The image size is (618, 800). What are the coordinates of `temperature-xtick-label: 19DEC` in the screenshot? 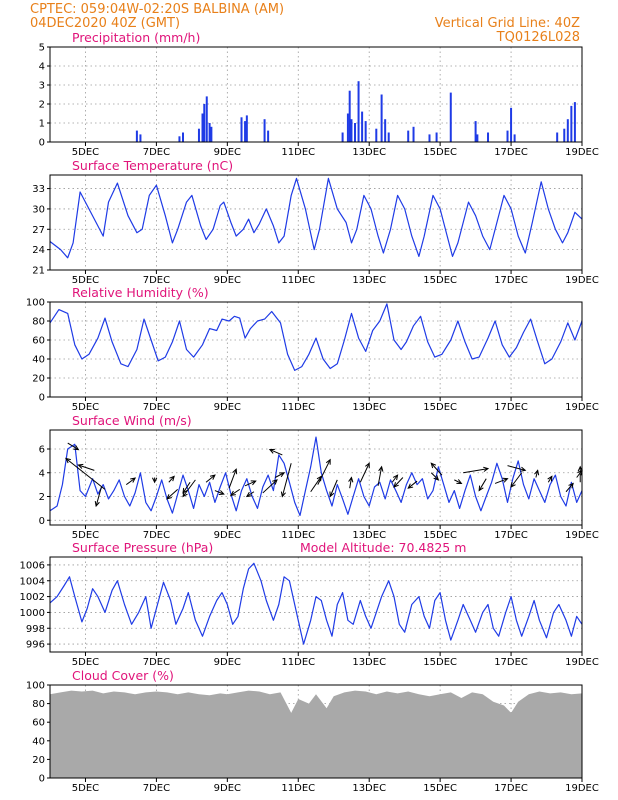 It's located at (582, 280).